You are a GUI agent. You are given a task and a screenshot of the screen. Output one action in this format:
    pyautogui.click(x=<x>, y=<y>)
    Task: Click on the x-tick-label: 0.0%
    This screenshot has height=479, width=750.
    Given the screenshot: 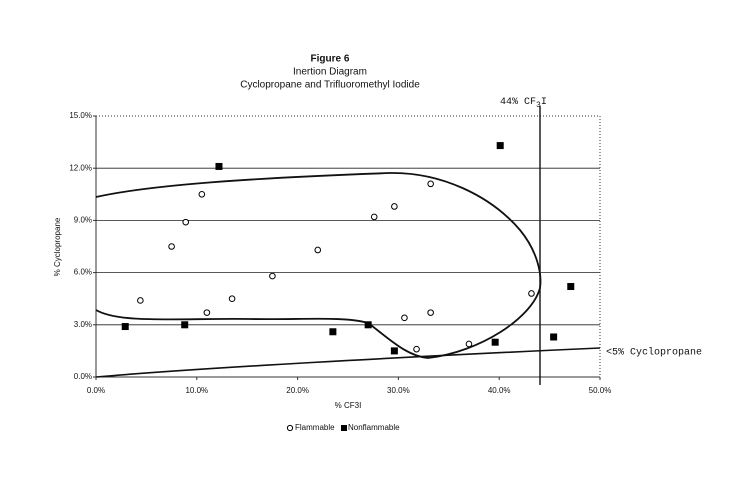 What is the action you would take?
    pyautogui.click(x=96, y=390)
    